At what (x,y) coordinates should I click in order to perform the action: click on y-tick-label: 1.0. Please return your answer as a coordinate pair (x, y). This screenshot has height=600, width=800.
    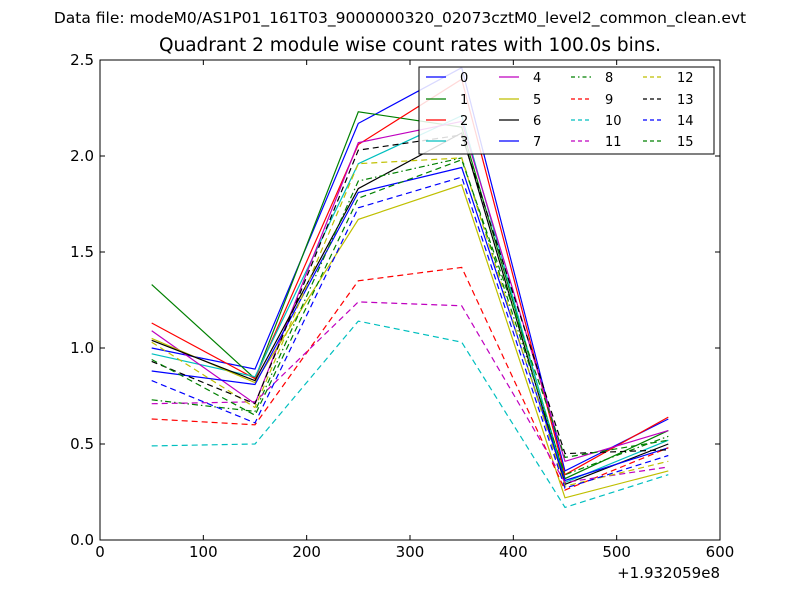
    Looking at the image, I should click on (82, 348).